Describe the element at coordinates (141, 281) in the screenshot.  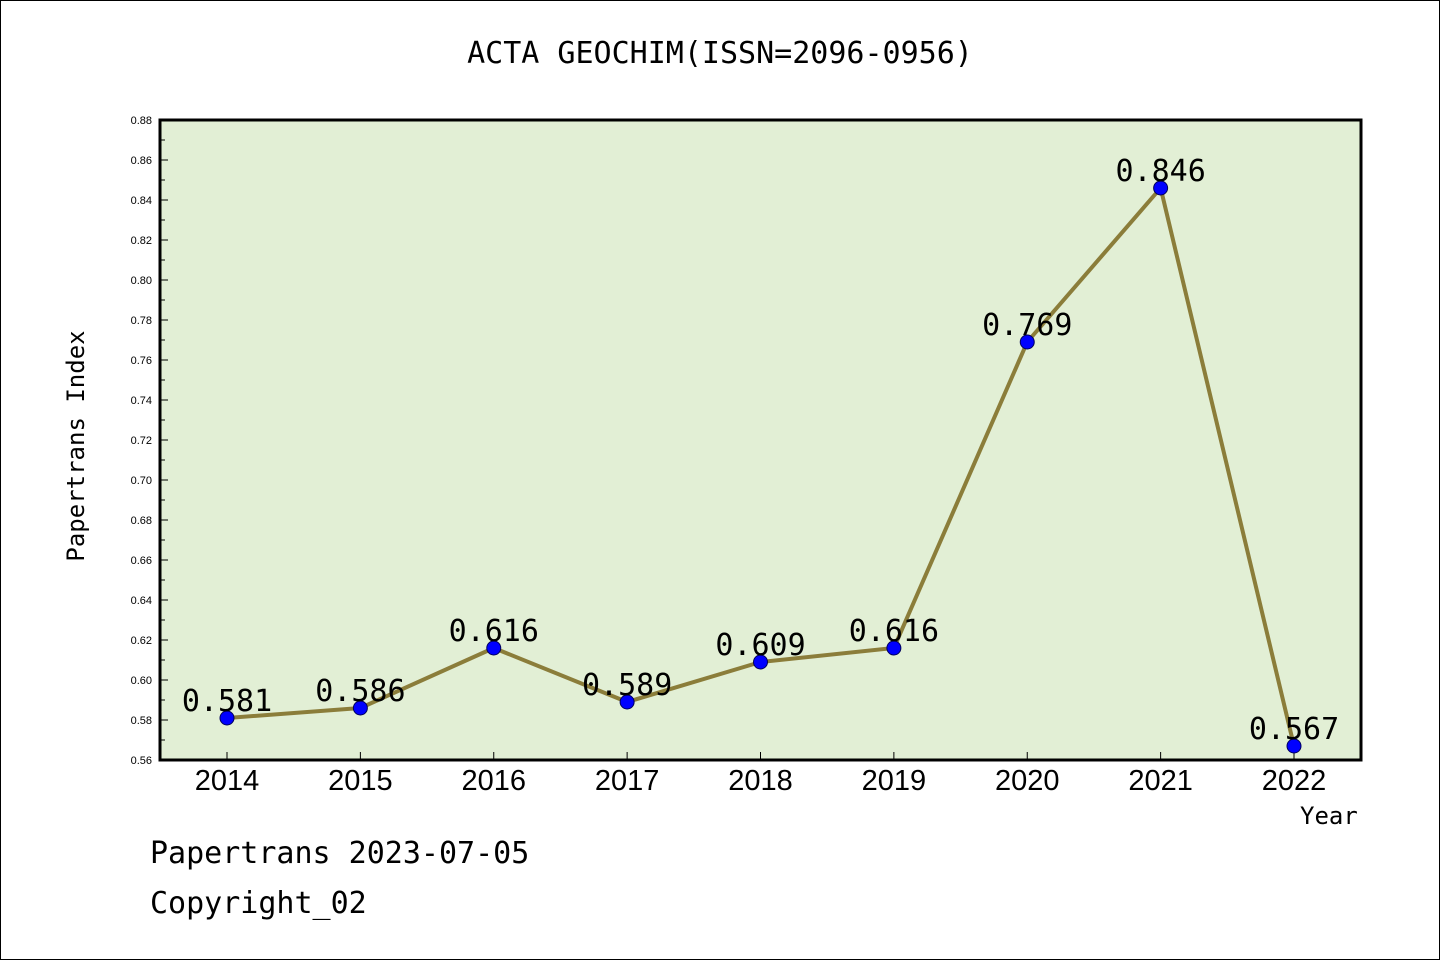
I see `y-tick-label: 0.80` at that location.